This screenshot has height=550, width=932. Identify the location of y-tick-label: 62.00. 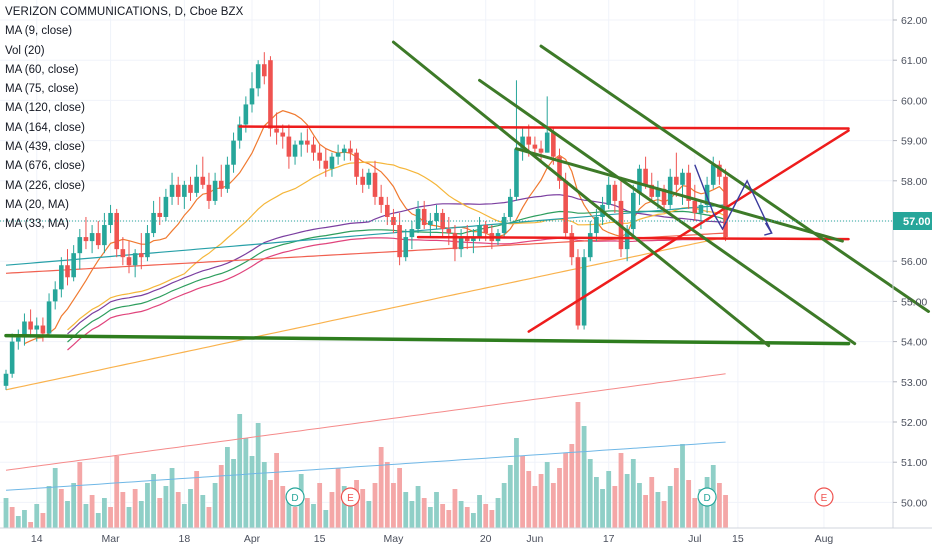
(914, 21).